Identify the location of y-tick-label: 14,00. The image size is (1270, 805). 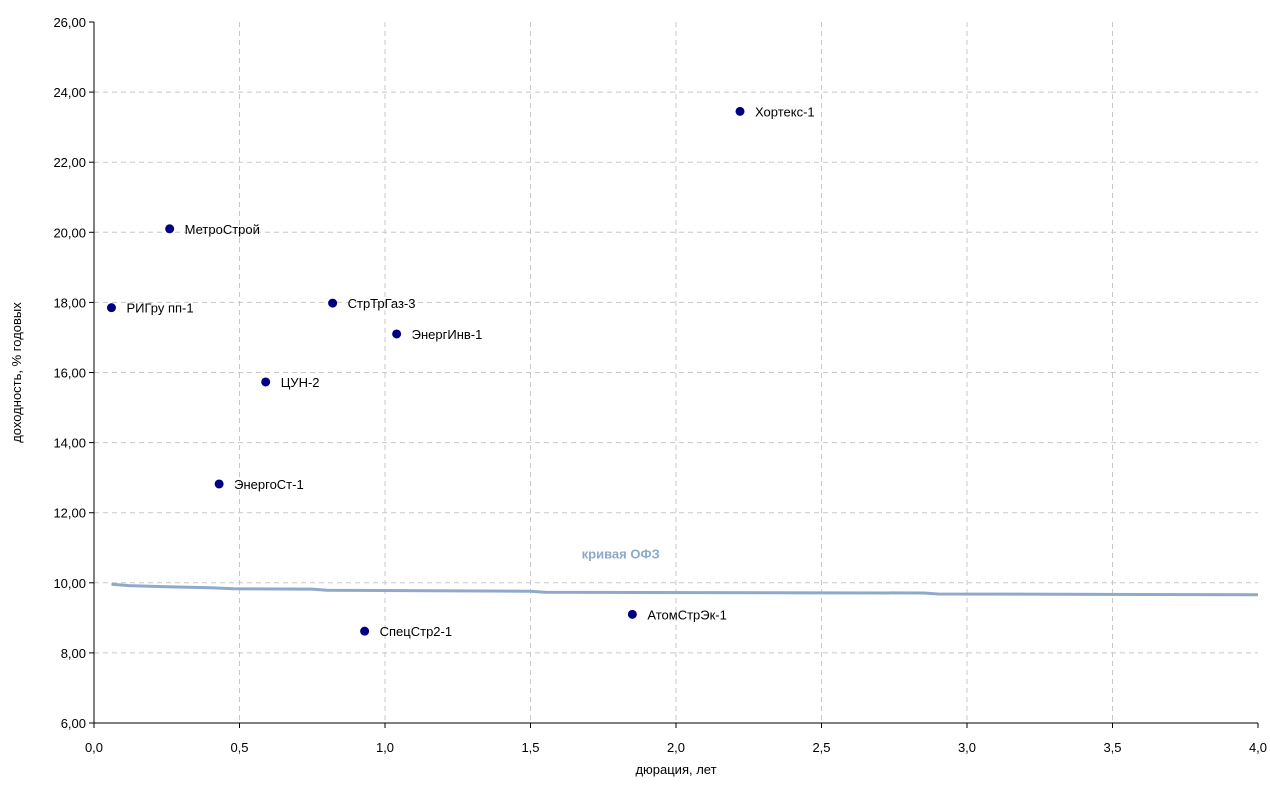
(69, 443).